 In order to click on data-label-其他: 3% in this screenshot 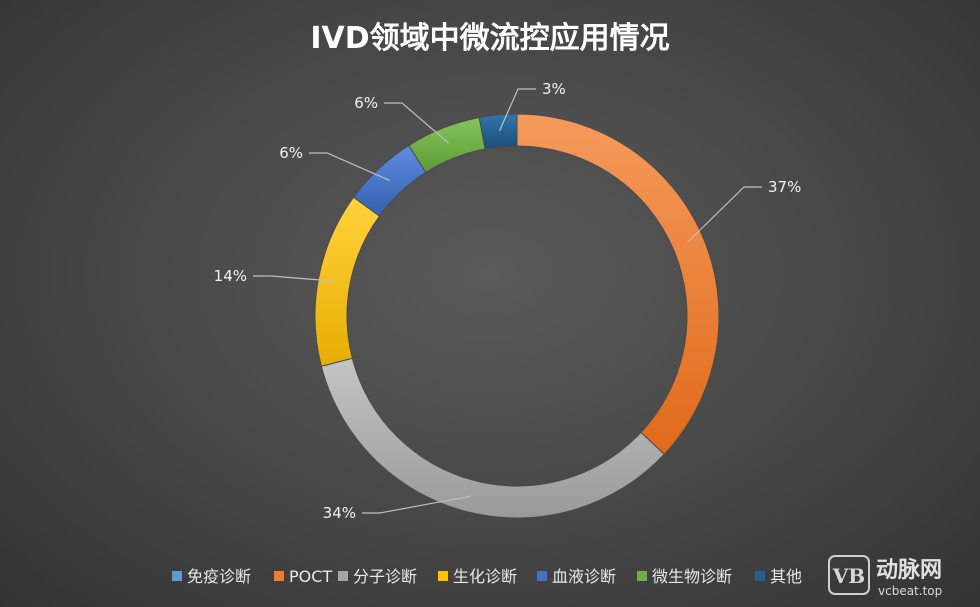, I will do `click(554, 89)`.